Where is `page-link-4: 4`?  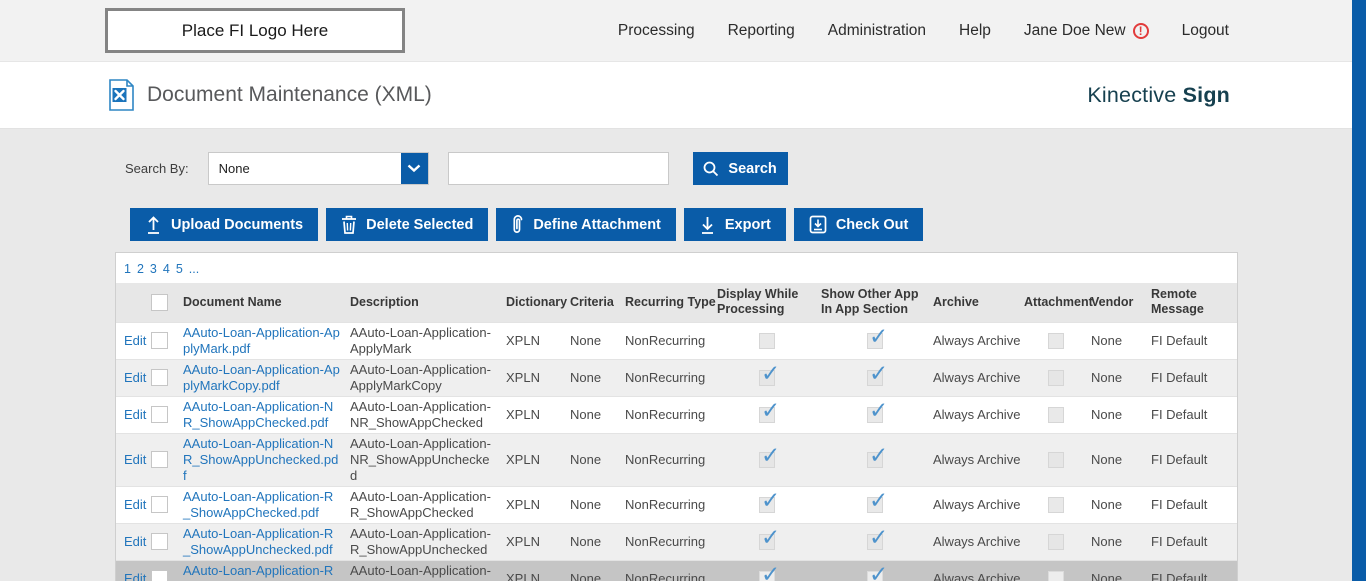
page-link-4: 4 is located at coordinates (166, 269).